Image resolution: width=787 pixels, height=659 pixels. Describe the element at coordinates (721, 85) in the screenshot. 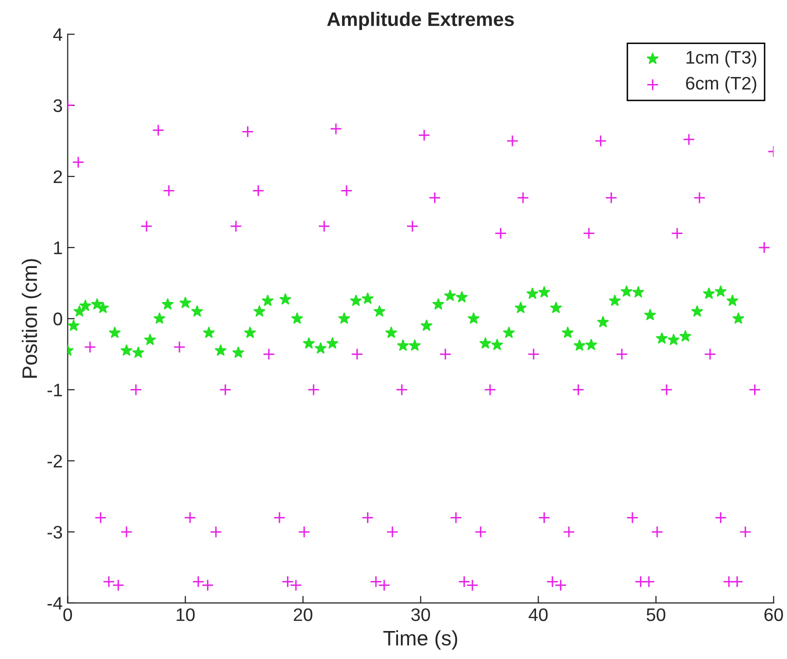

I see `legend-label: 6cm (T2)` at that location.